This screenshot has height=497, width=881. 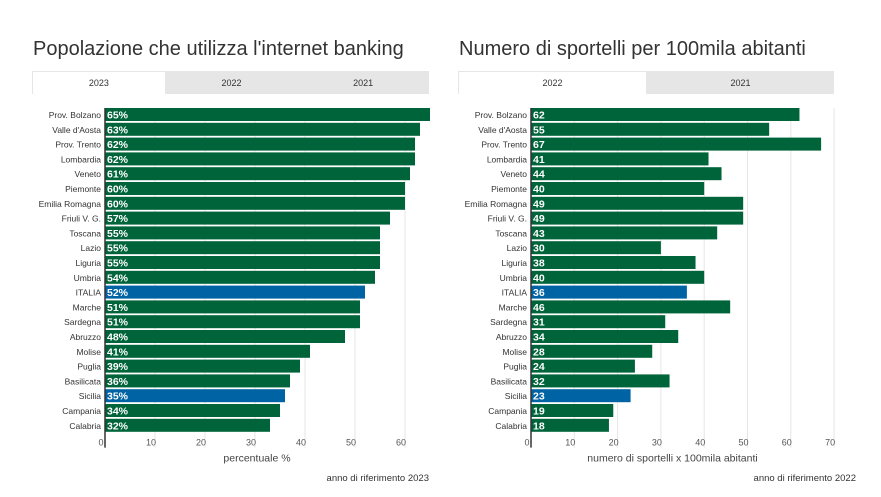 What do you see at coordinates (509, 381) in the screenshot?
I see `category-label: Basilicata` at bounding box center [509, 381].